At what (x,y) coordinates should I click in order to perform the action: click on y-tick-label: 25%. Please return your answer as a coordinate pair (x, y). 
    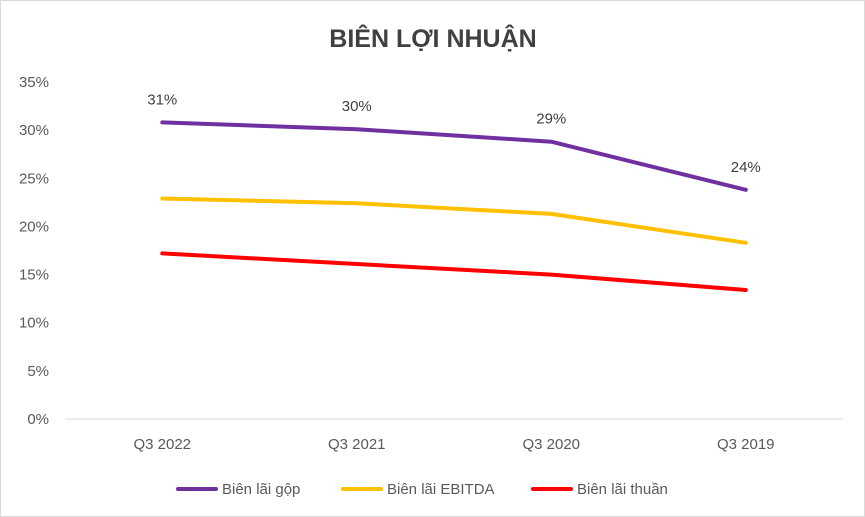
    Looking at the image, I should click on (34, 178).